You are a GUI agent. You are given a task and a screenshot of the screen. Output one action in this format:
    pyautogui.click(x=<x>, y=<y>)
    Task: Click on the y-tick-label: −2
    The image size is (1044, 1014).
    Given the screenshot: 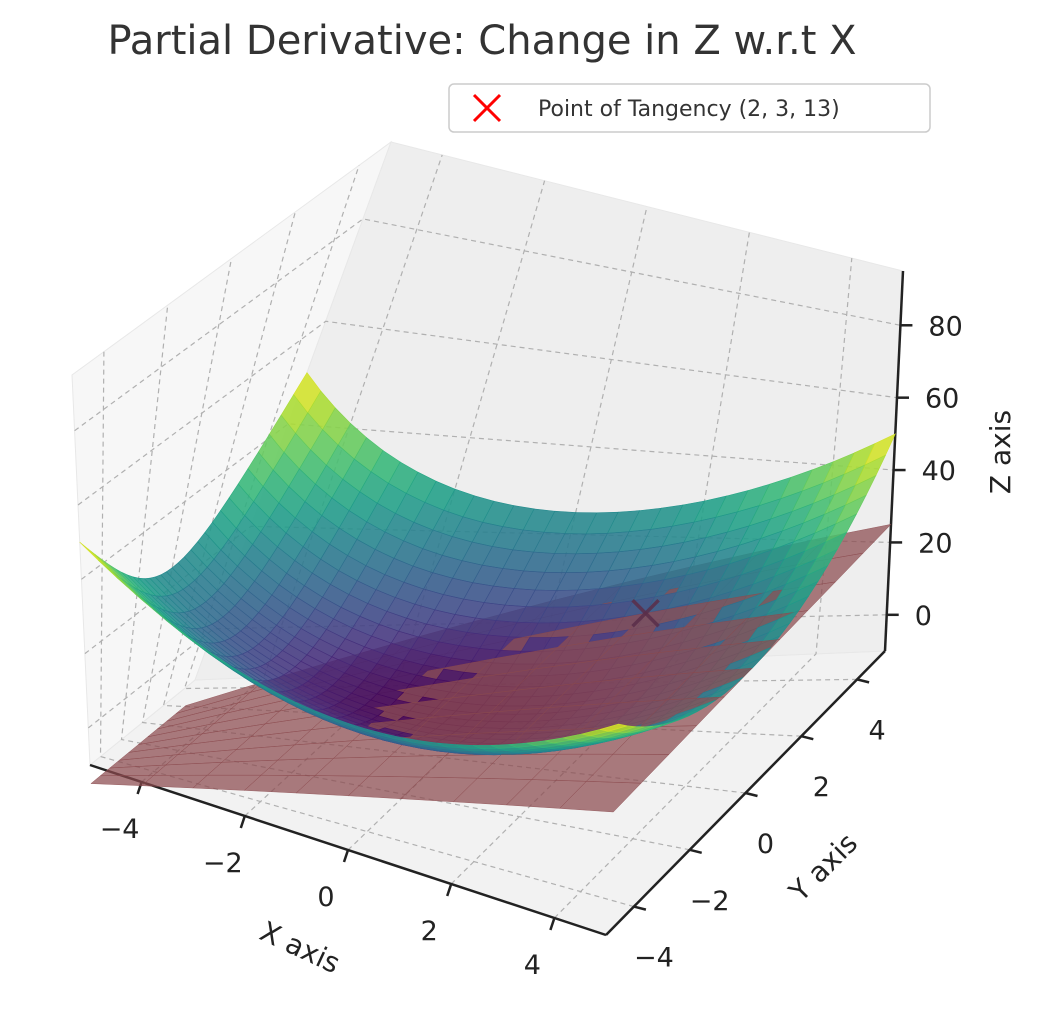 What is the action you would take?
    pyautogui.click(x=710, y=901)
    